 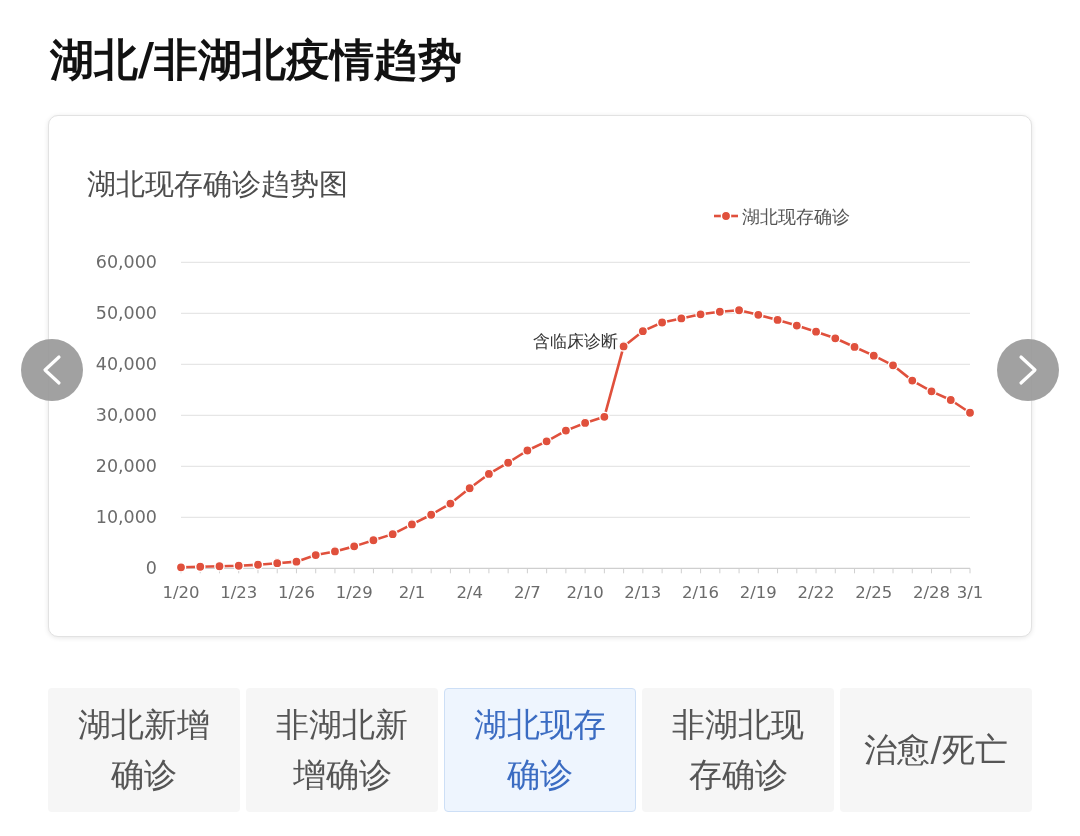 I want to click on tab: 湖北新增确诊, so click(x=144, y=750).